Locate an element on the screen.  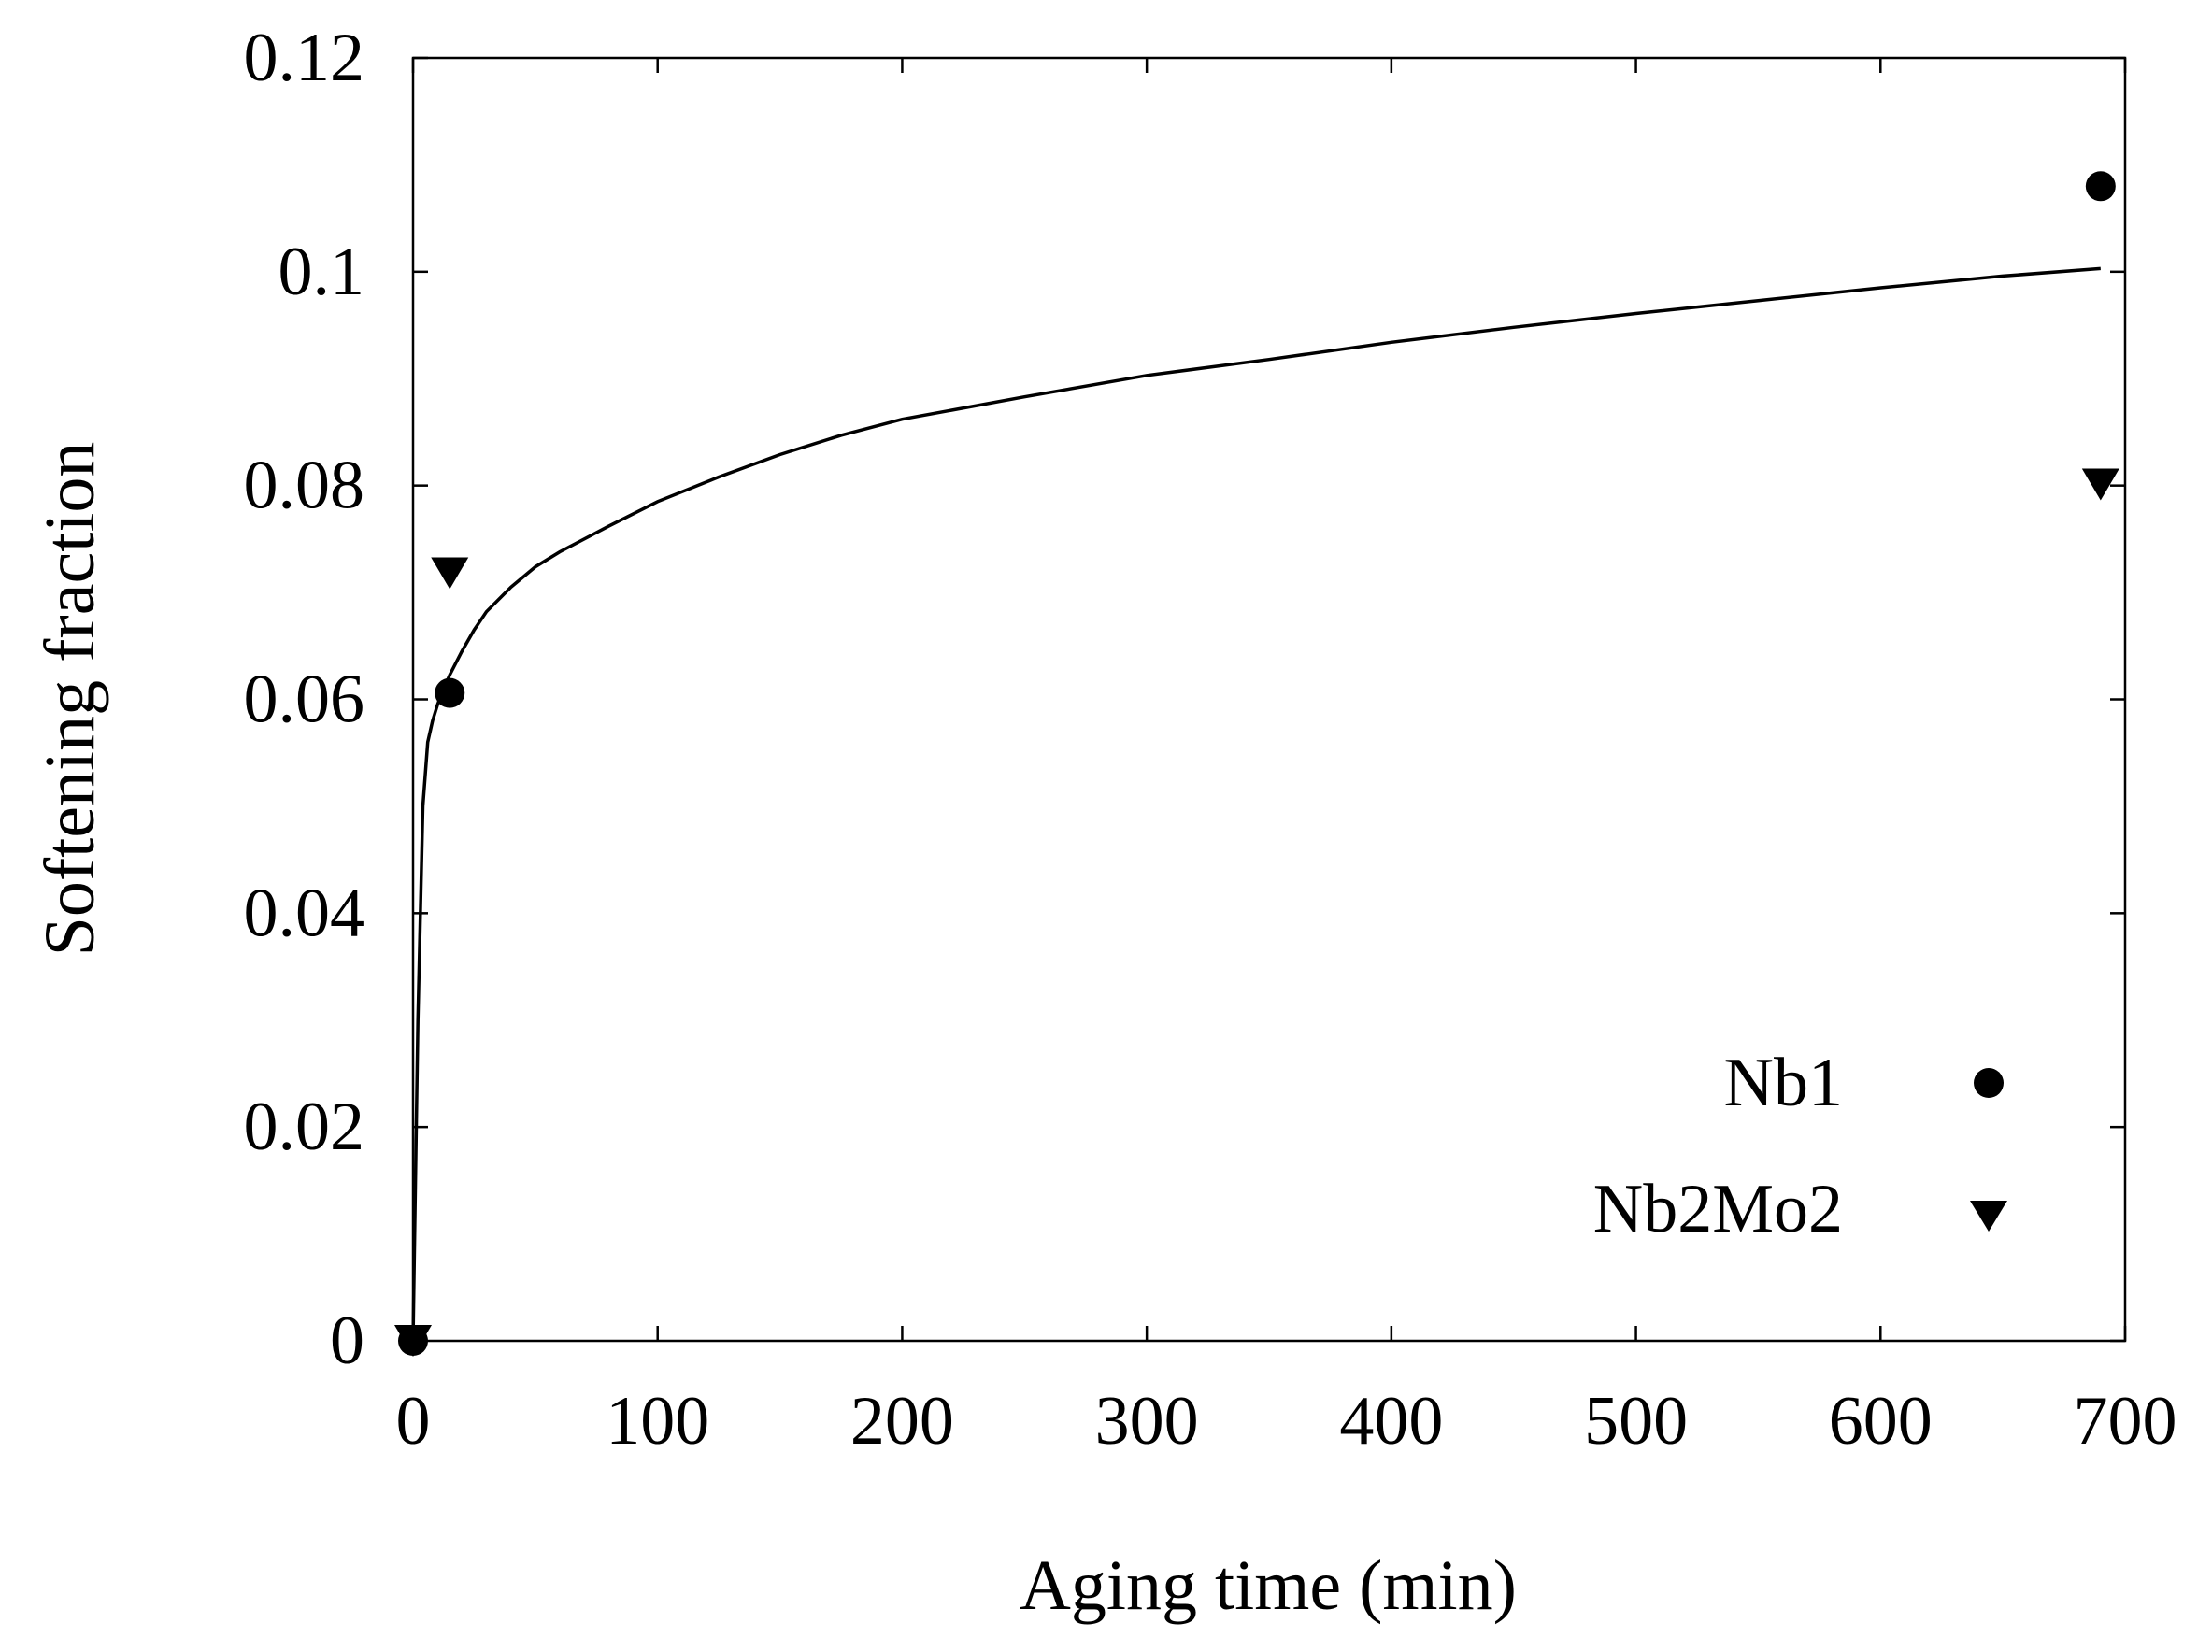
legend: Nb1 Nb2Mo2 is located at coordinates (1800, 1146).